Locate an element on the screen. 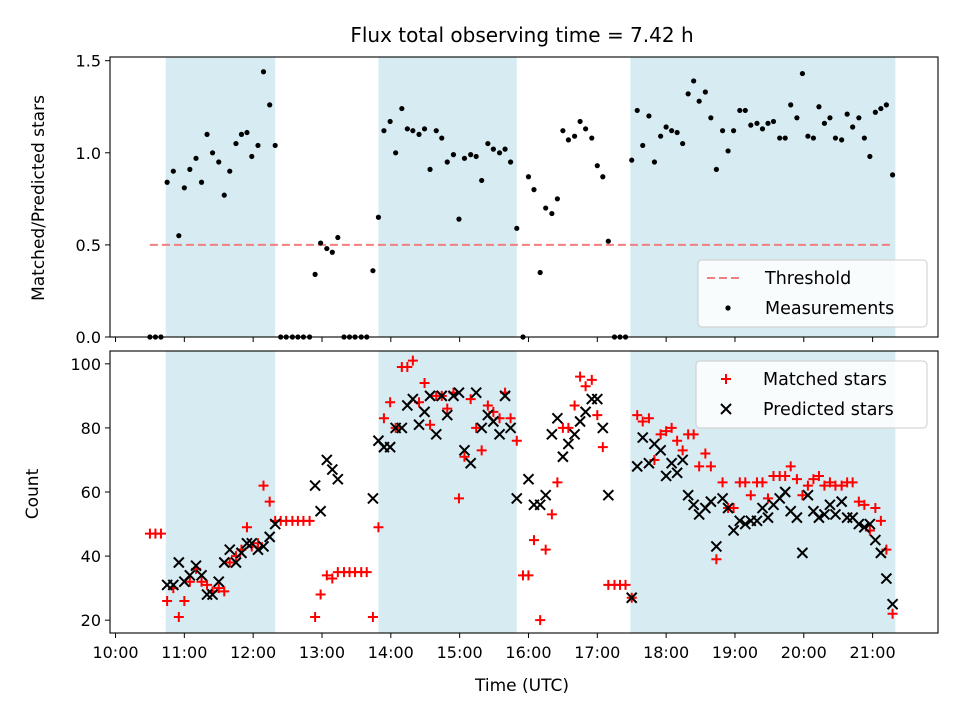 The image size is (960, 720). x-tick-label: 18:00 is located at coordinates (666, 652).